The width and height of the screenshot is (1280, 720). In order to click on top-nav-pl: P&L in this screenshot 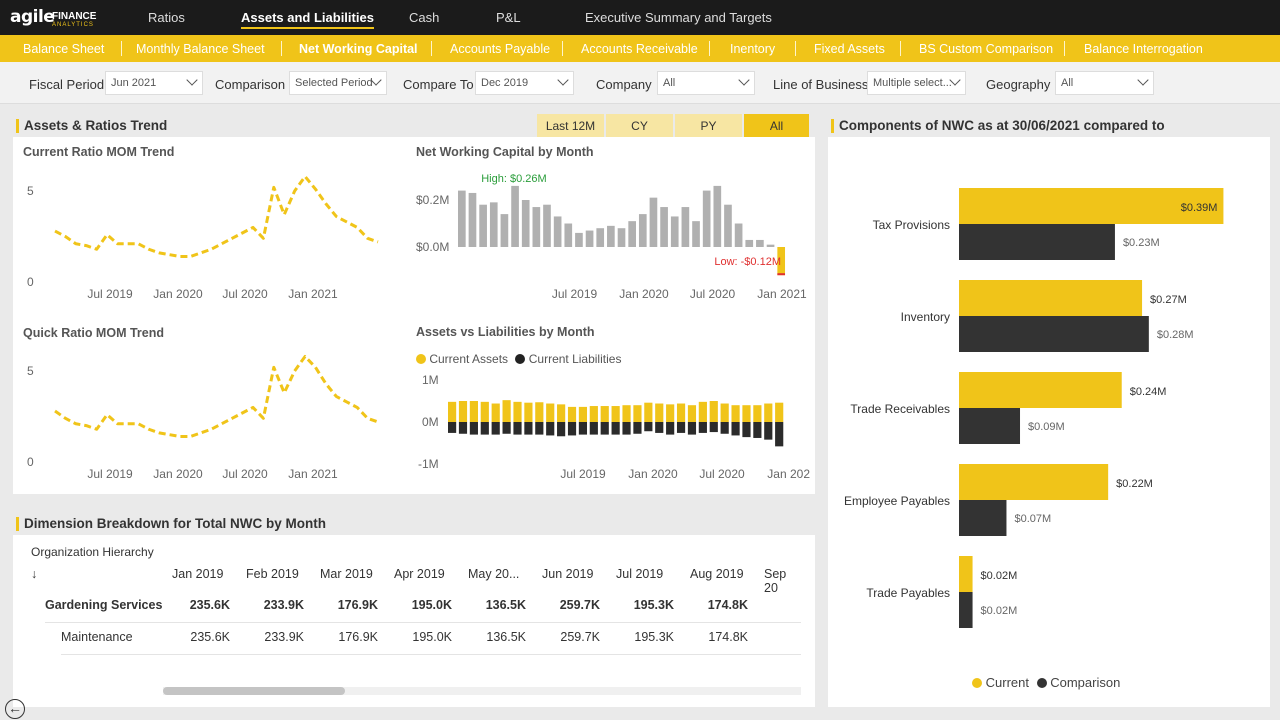, I will do `click(508, 17)`.